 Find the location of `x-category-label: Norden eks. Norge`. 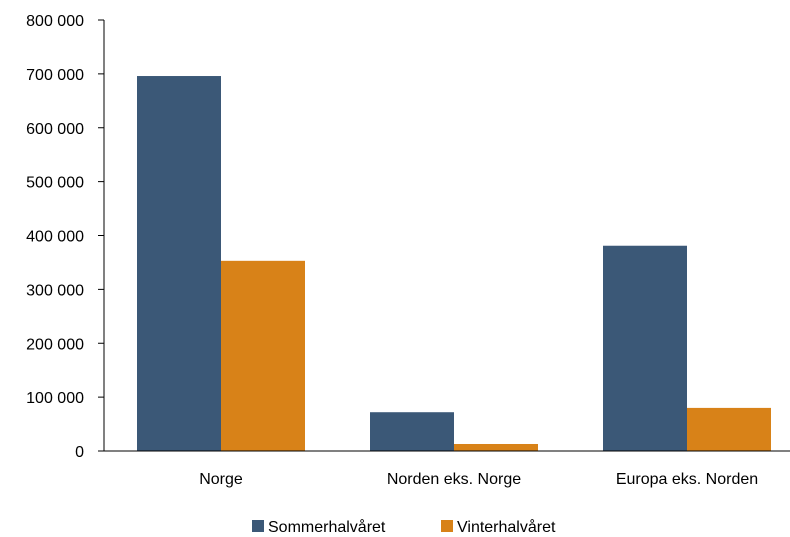

x-category-label: Norden eks. Norge is located at coordinates (454, 479).